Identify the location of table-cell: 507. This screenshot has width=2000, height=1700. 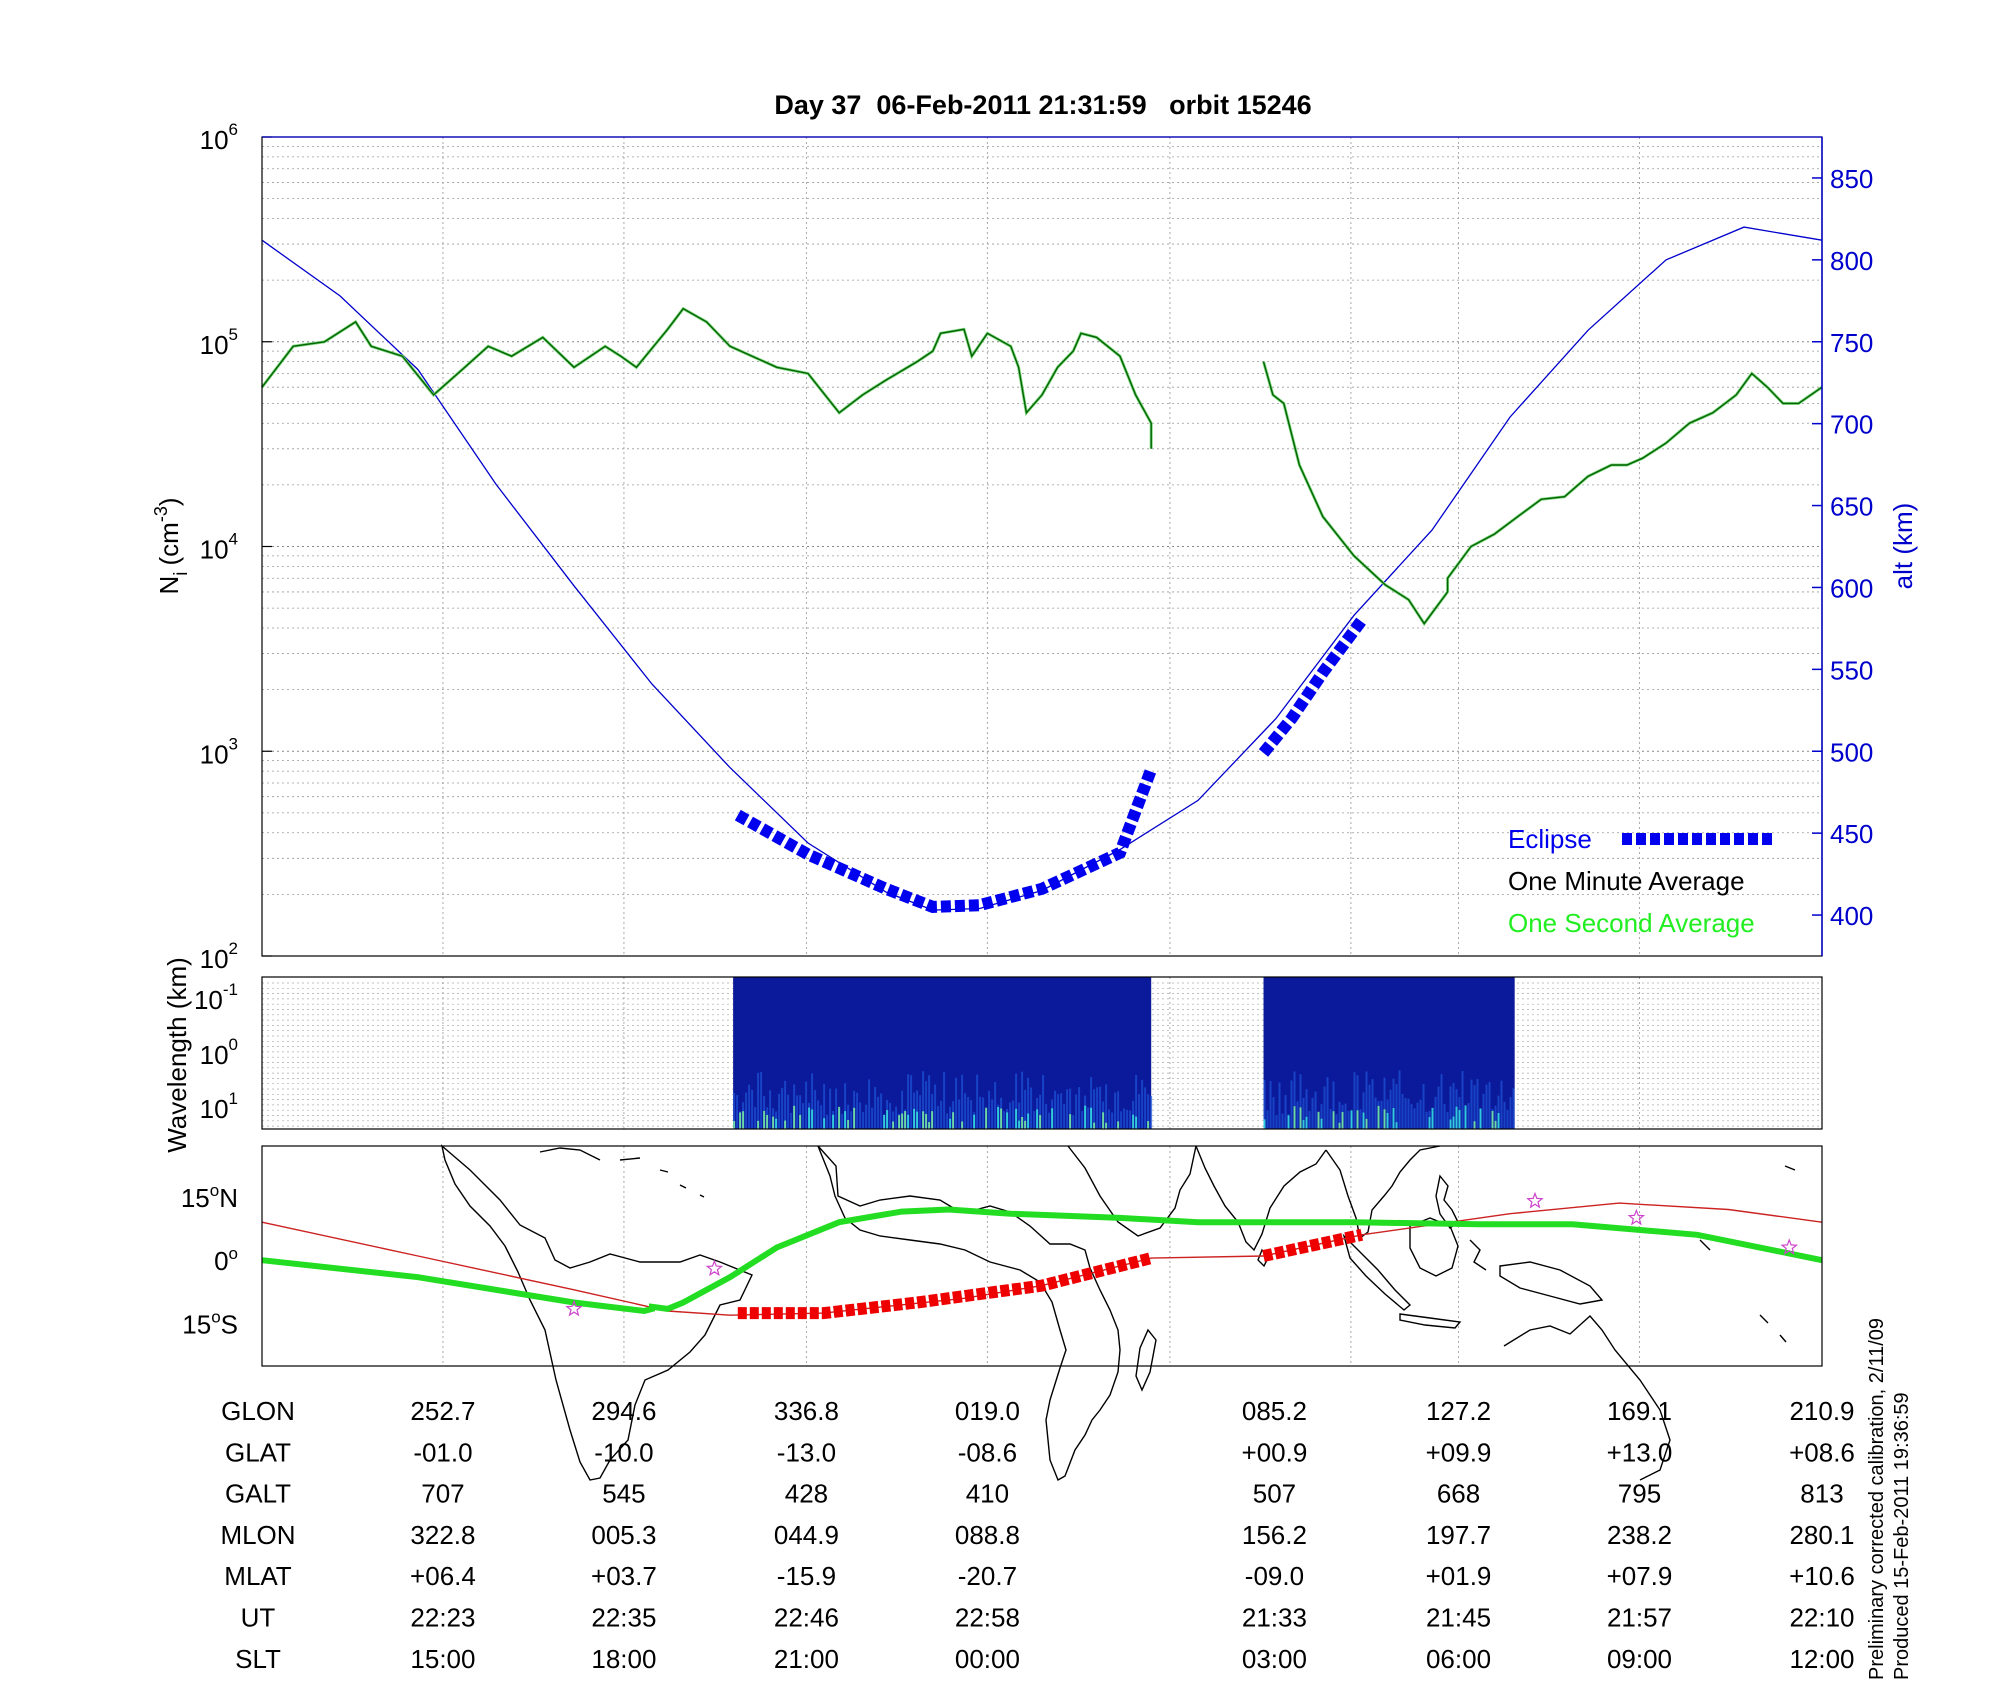
(1274, 1494).